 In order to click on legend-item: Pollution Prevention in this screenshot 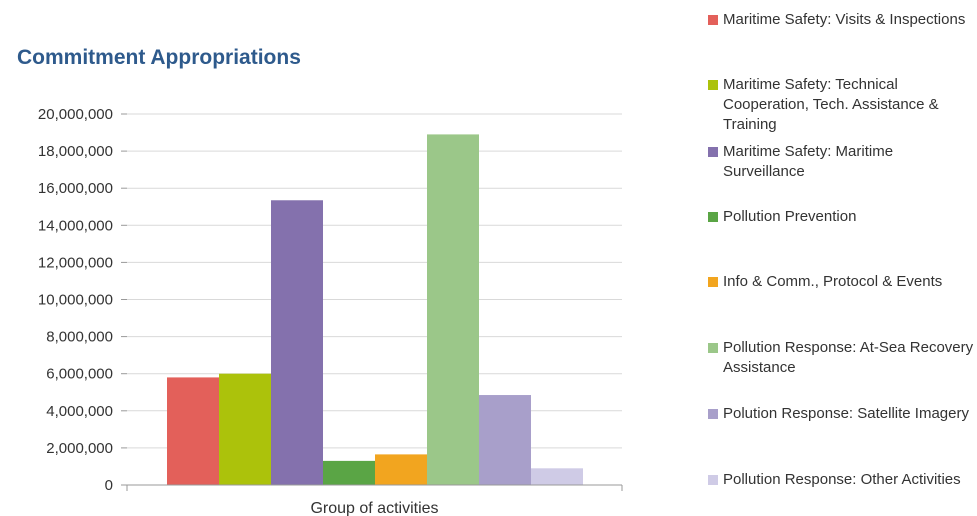, I will do `click(842, 217)`.